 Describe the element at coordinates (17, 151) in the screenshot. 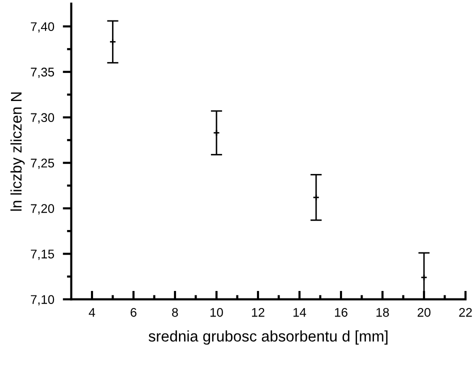

I see `y-axis-title: ln liczby zliczen N` at that location.